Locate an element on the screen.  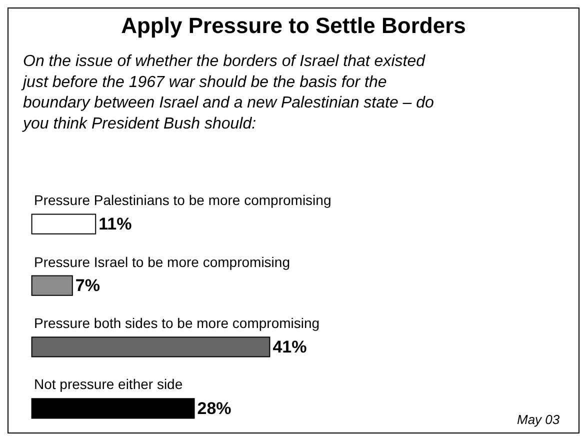
chart-title: Apply Pressure to Settle Borders is located at coordinates (293, 25).